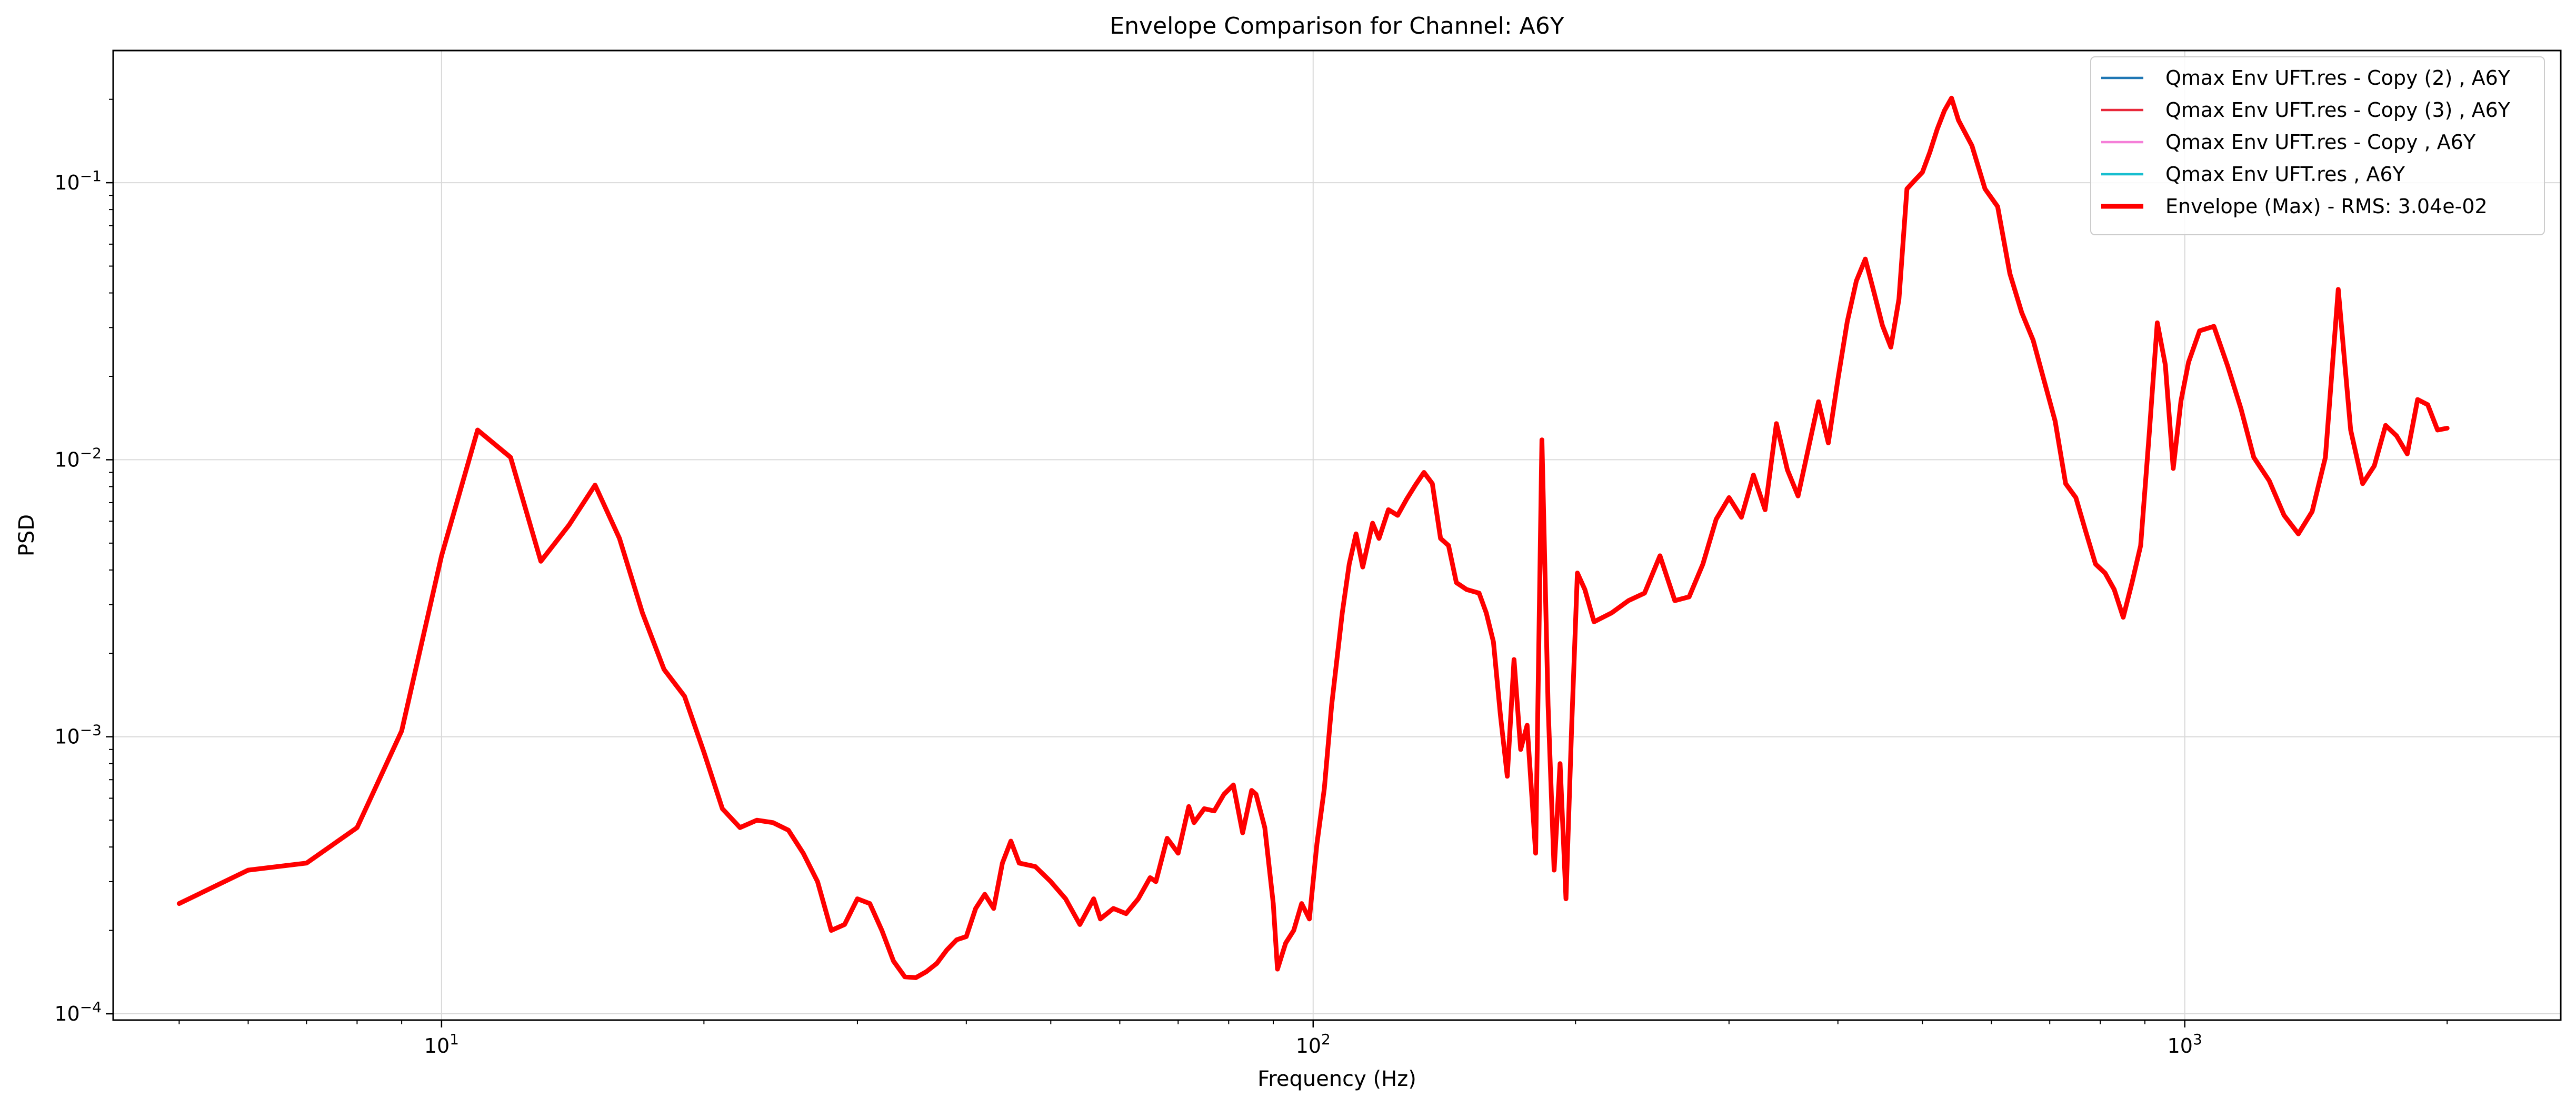  Describe the element at coordinates (2338, 77) in the screenshot. I see `legend-label: Qmax Env UFT.res - Copy (2) , A6Y` at that location.